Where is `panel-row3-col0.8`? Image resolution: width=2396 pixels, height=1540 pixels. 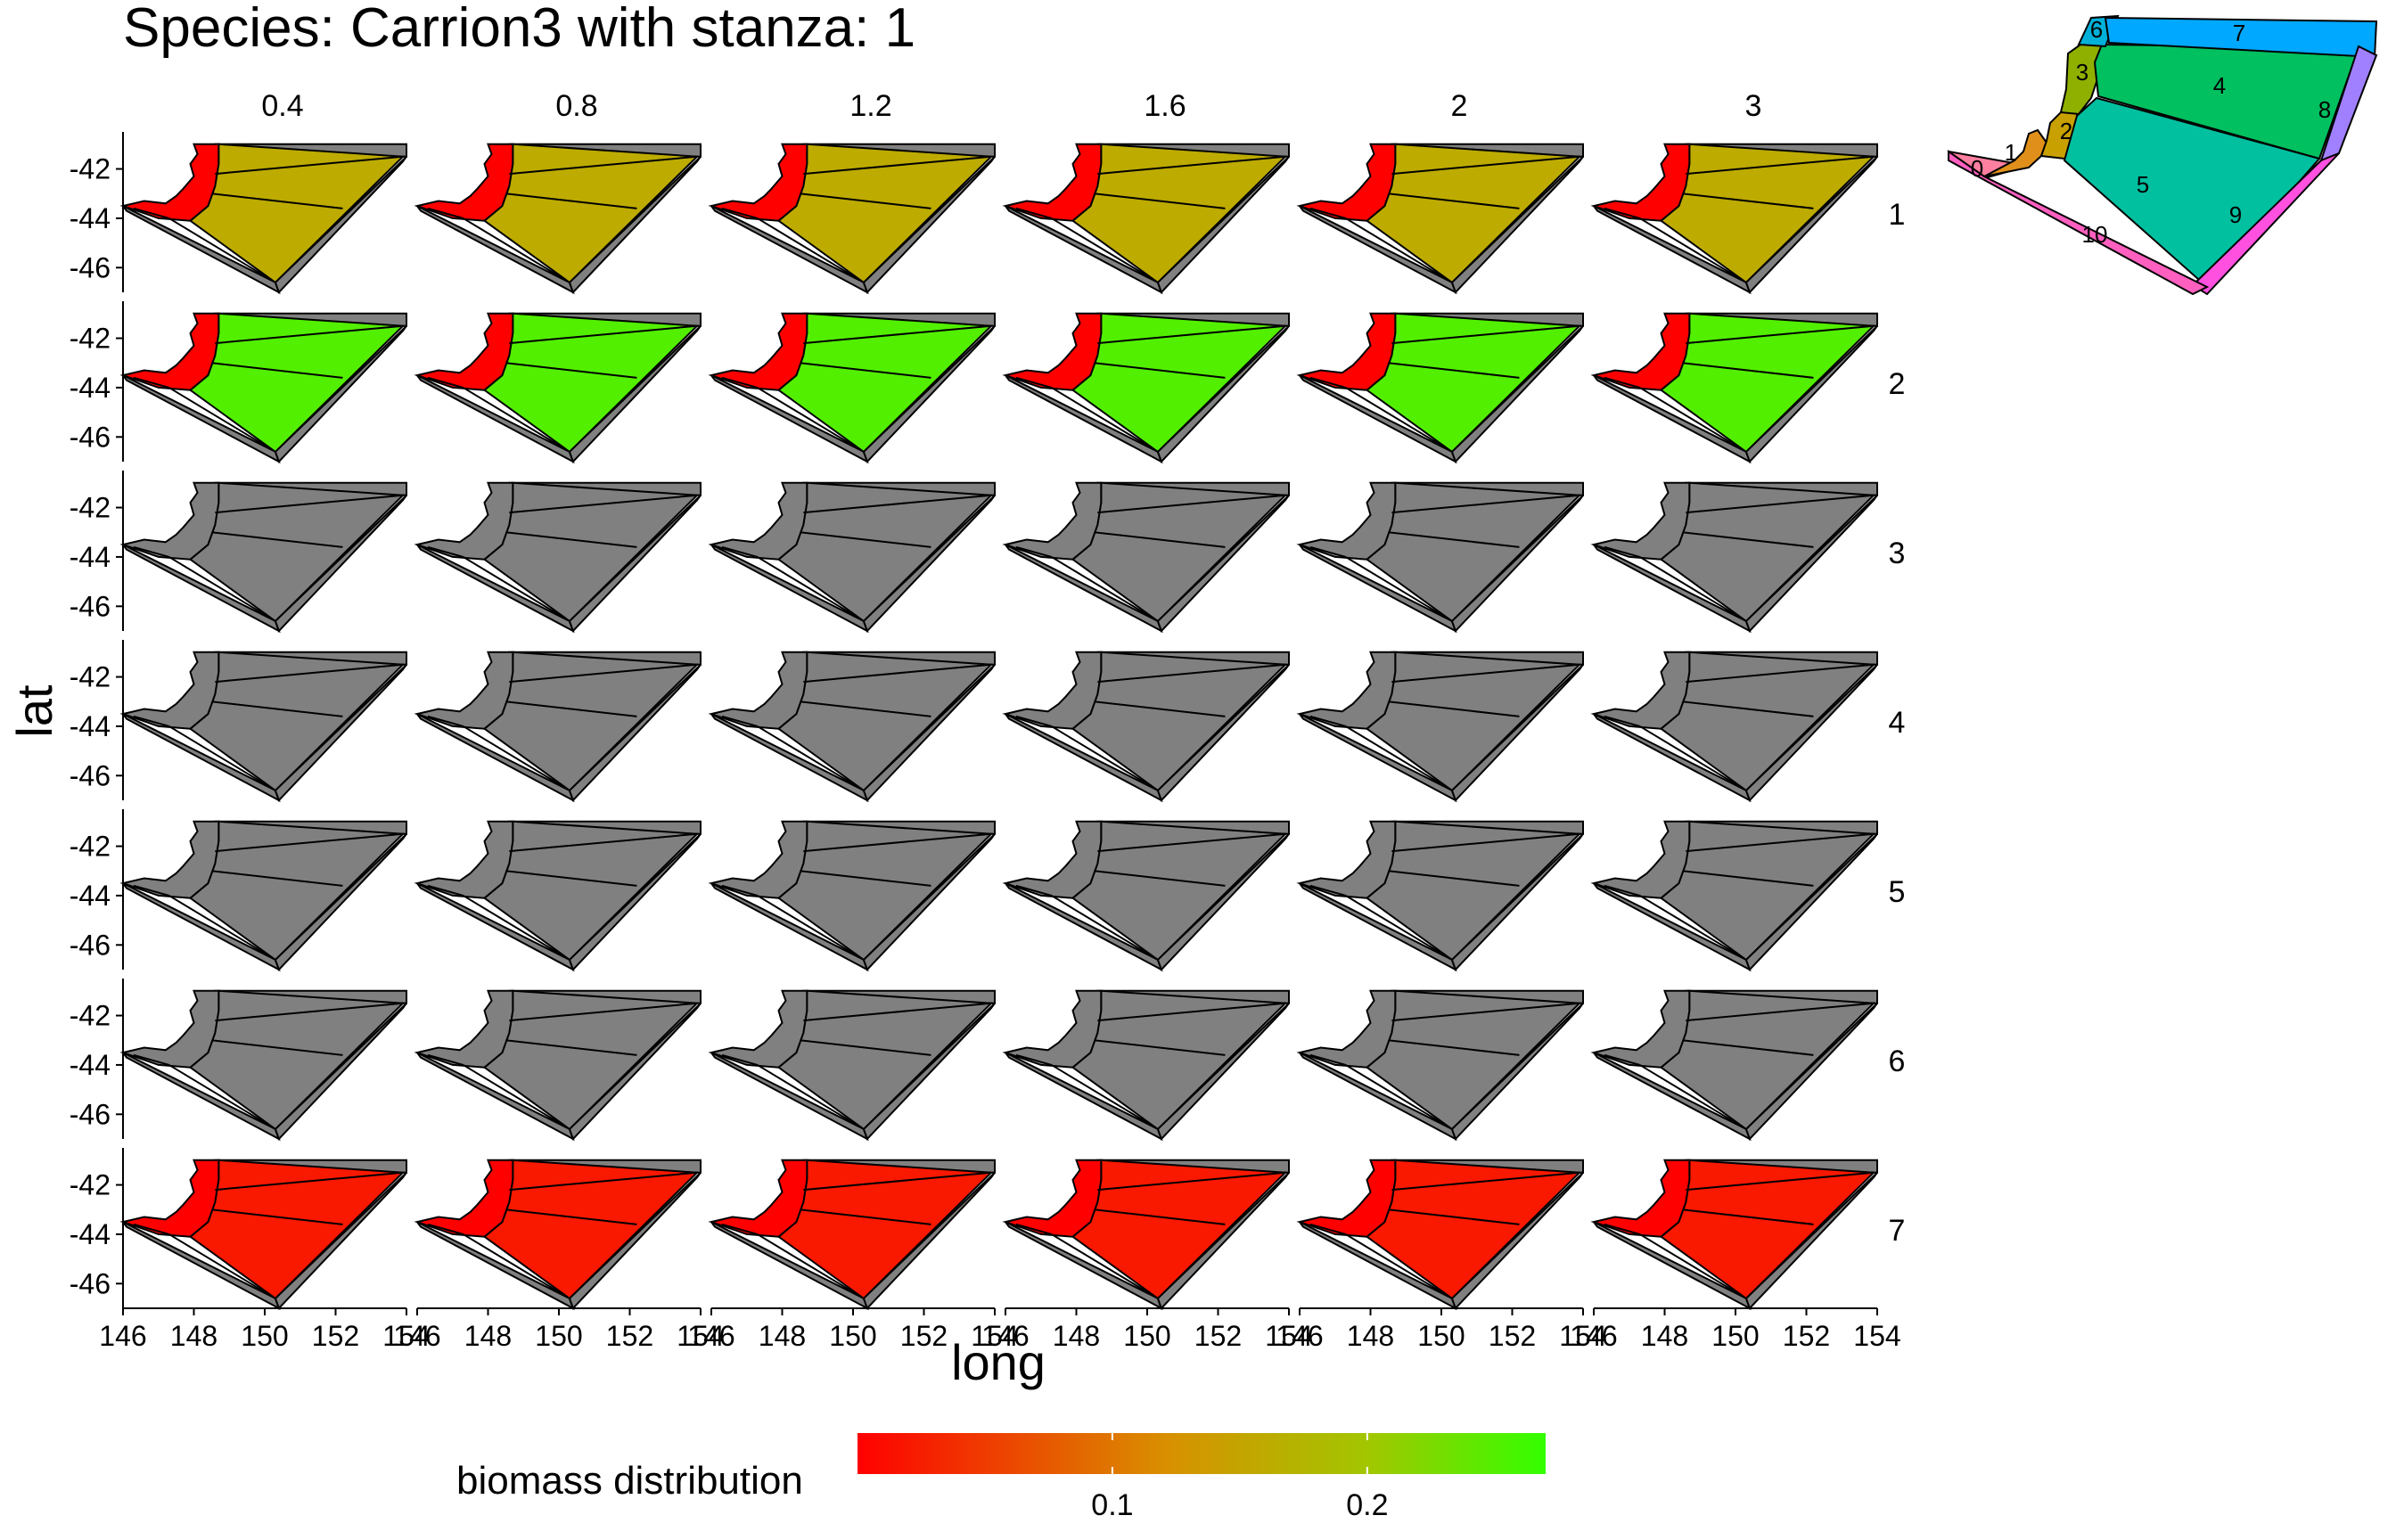 panel-row3-col0.8 is located at coordinates (558, 557).